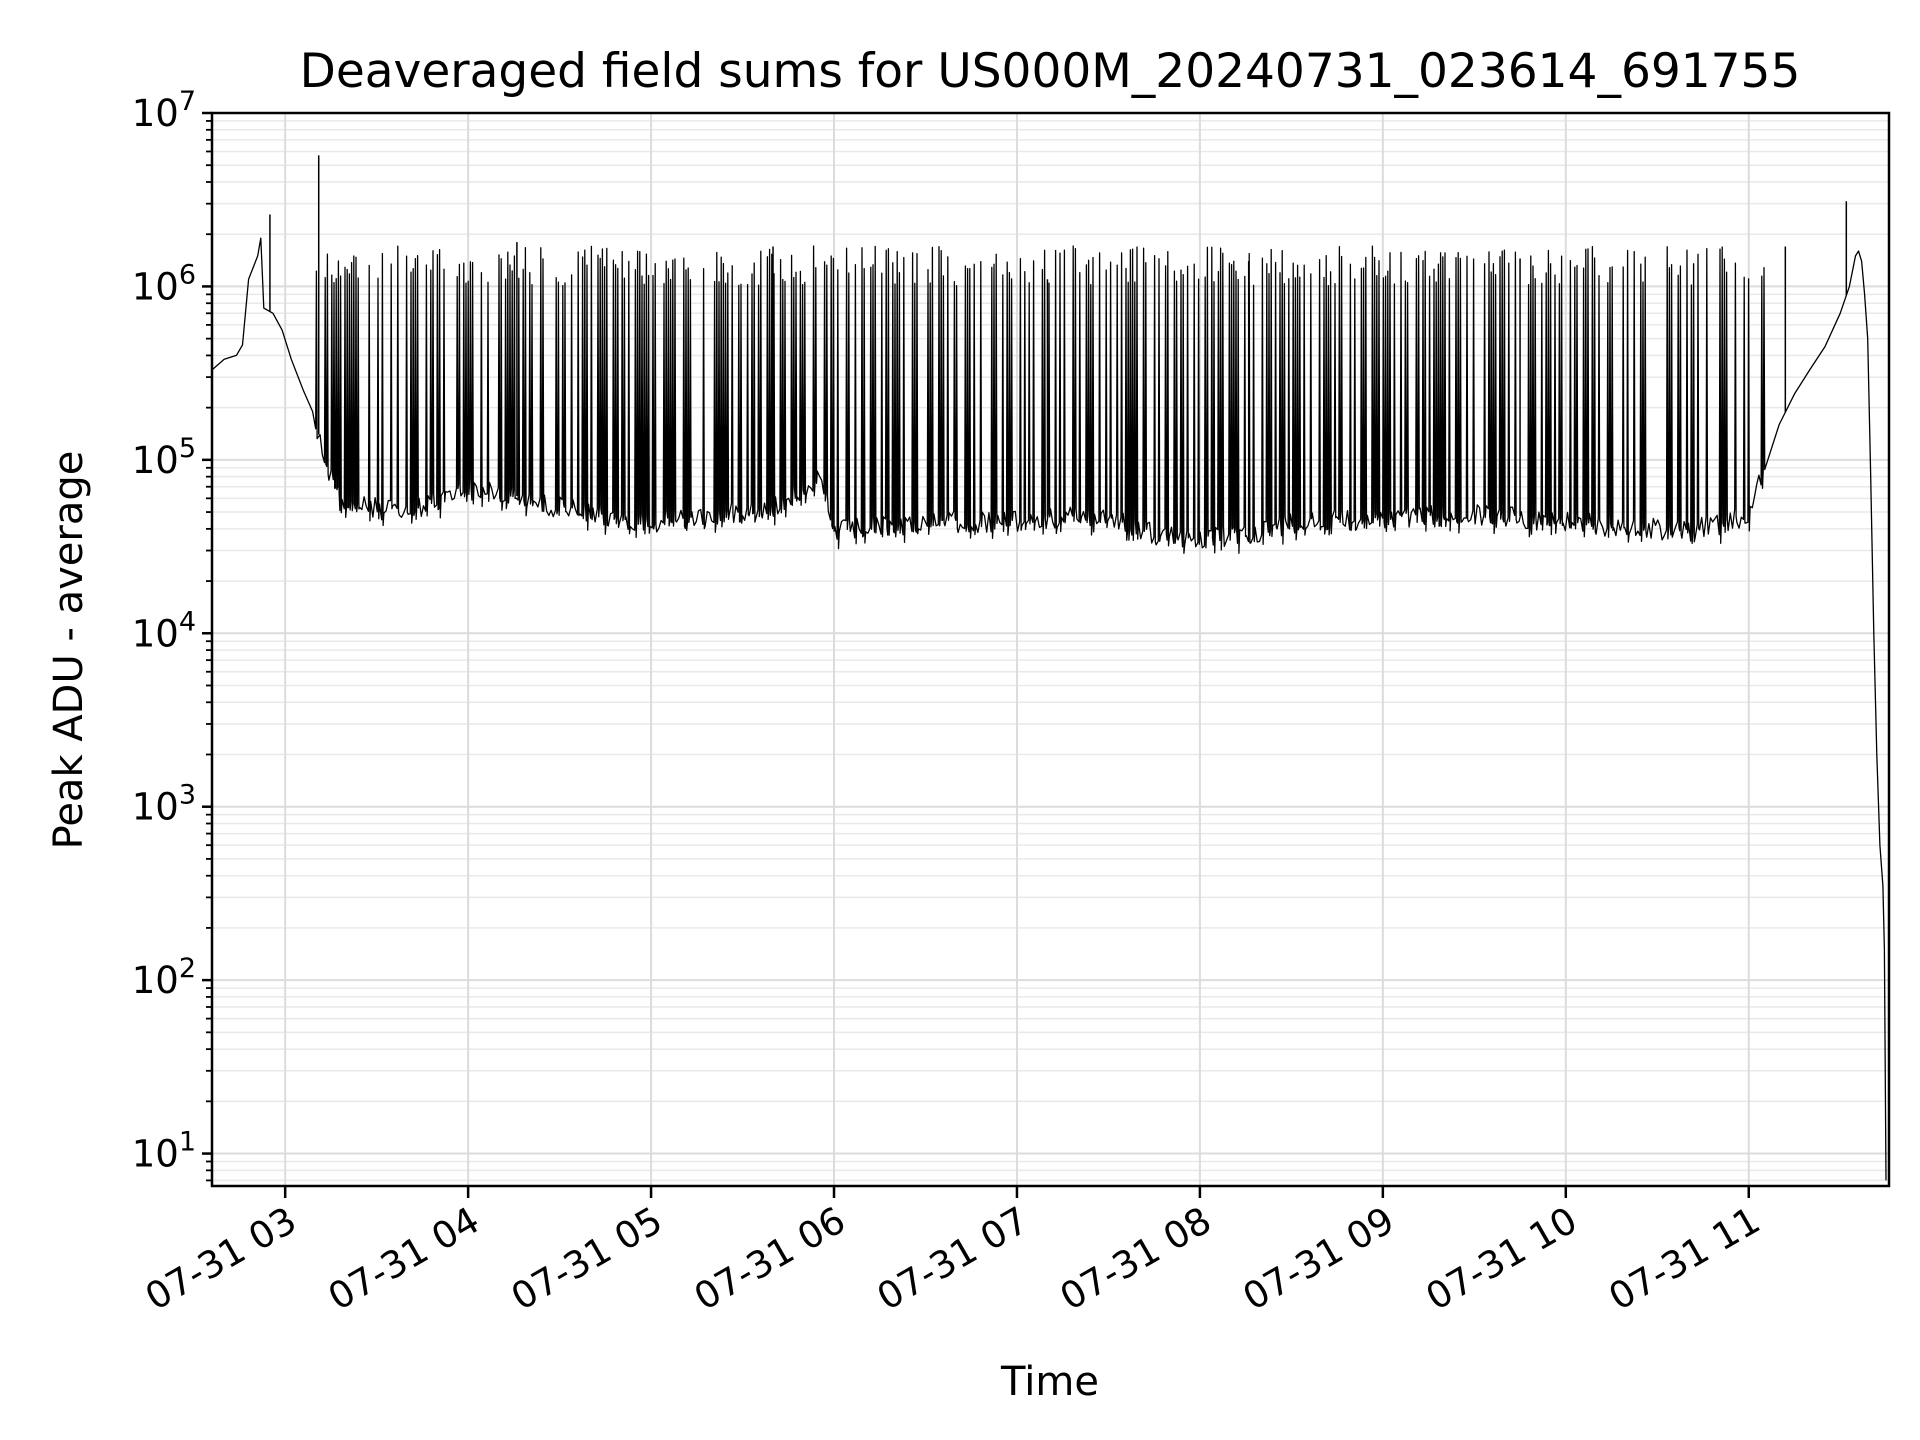 Image resolution: width=1920 pixels, height=1440 pixels. What do you see at coordinates (1319, 1259) in the screenshot?
I see `x-tick-label: 07-31 09` at bounding box center [1319, 1259].